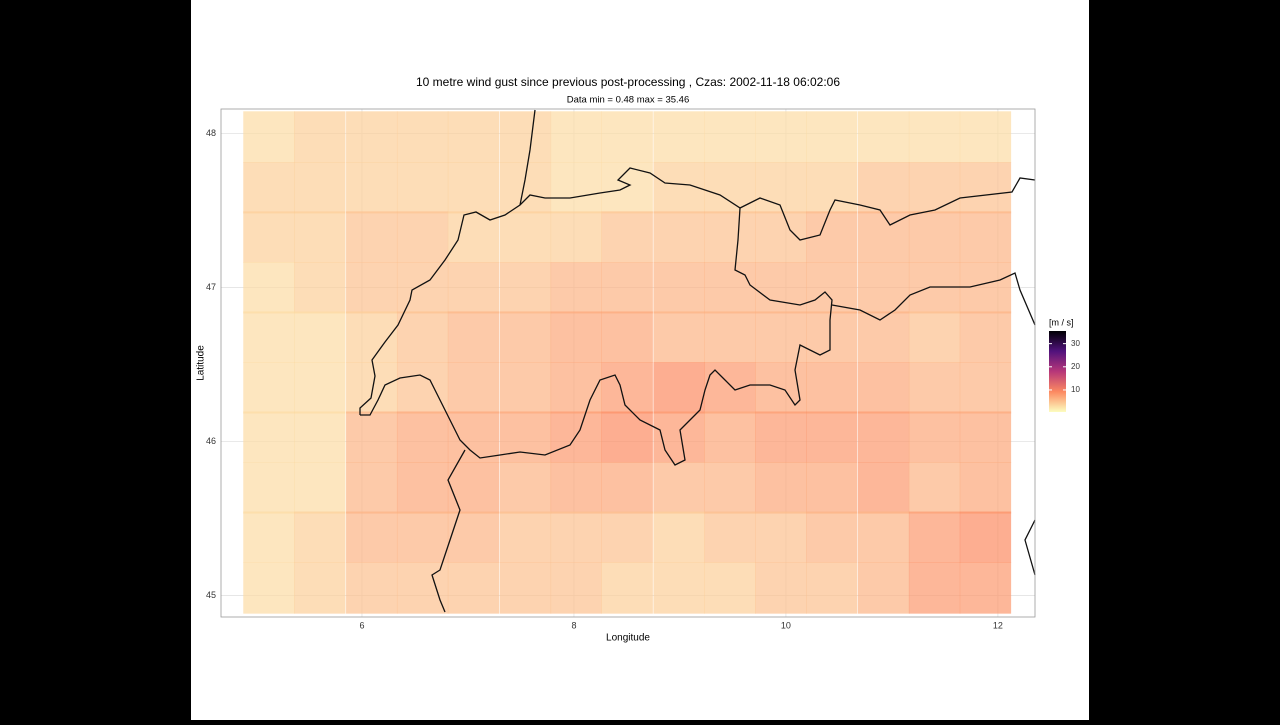 Image resolution: width=1280 pixels, height=725 pixels. What do you see at coordinates (1184, 360) in the screenshot?
I see `right-bar` at bounding box center [1184, 360].